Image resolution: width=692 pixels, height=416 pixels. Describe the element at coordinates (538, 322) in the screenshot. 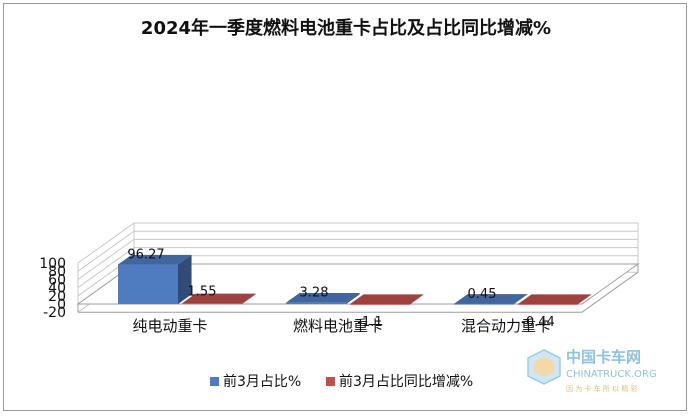

I see `data-label: -0.44` at that location.